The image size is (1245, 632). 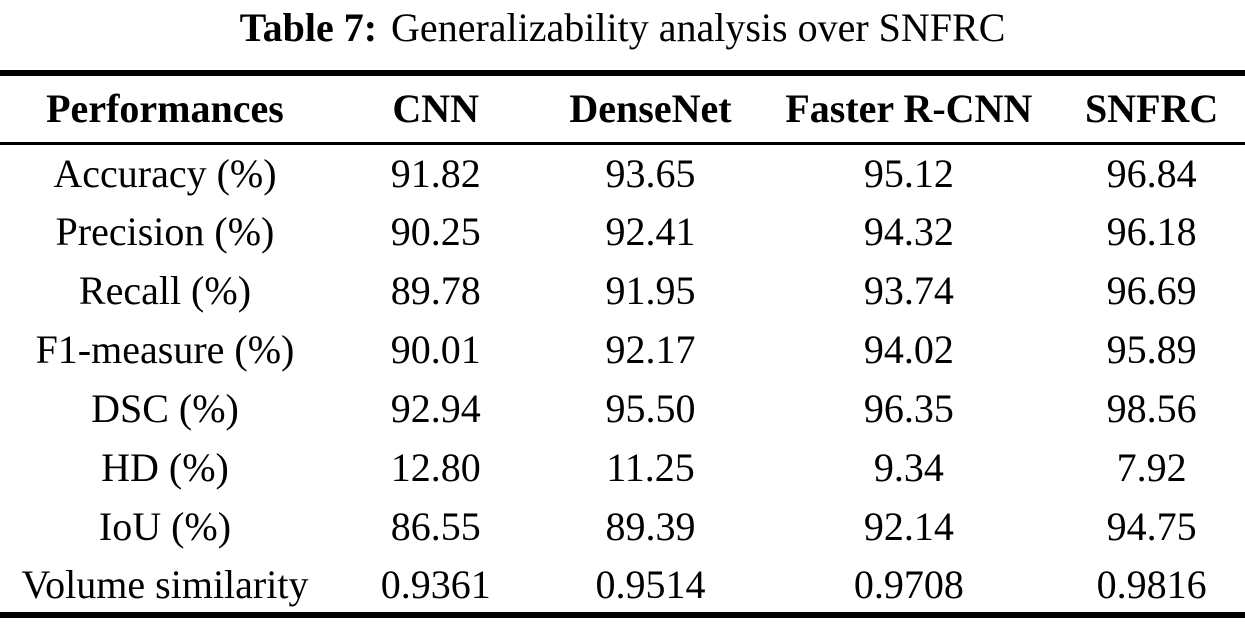 What do you see at coordinates (650, 173) in the screenshot?
I see `value-cell: 93.65` at bounding box center [650, 173].